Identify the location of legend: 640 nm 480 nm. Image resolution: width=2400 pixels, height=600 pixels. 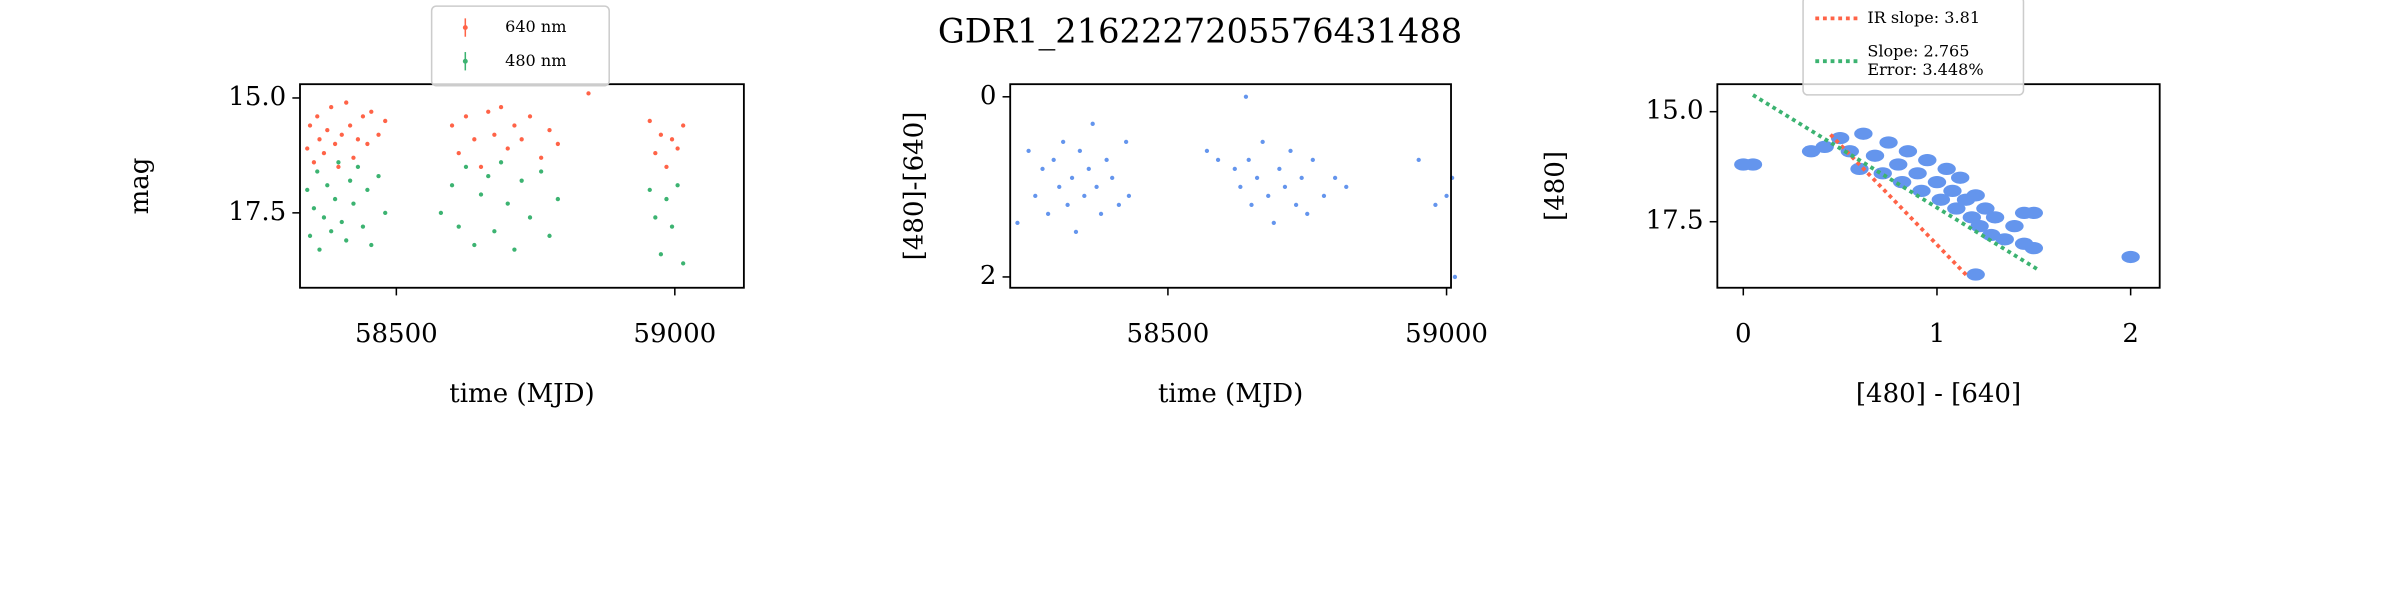
(520, 46).